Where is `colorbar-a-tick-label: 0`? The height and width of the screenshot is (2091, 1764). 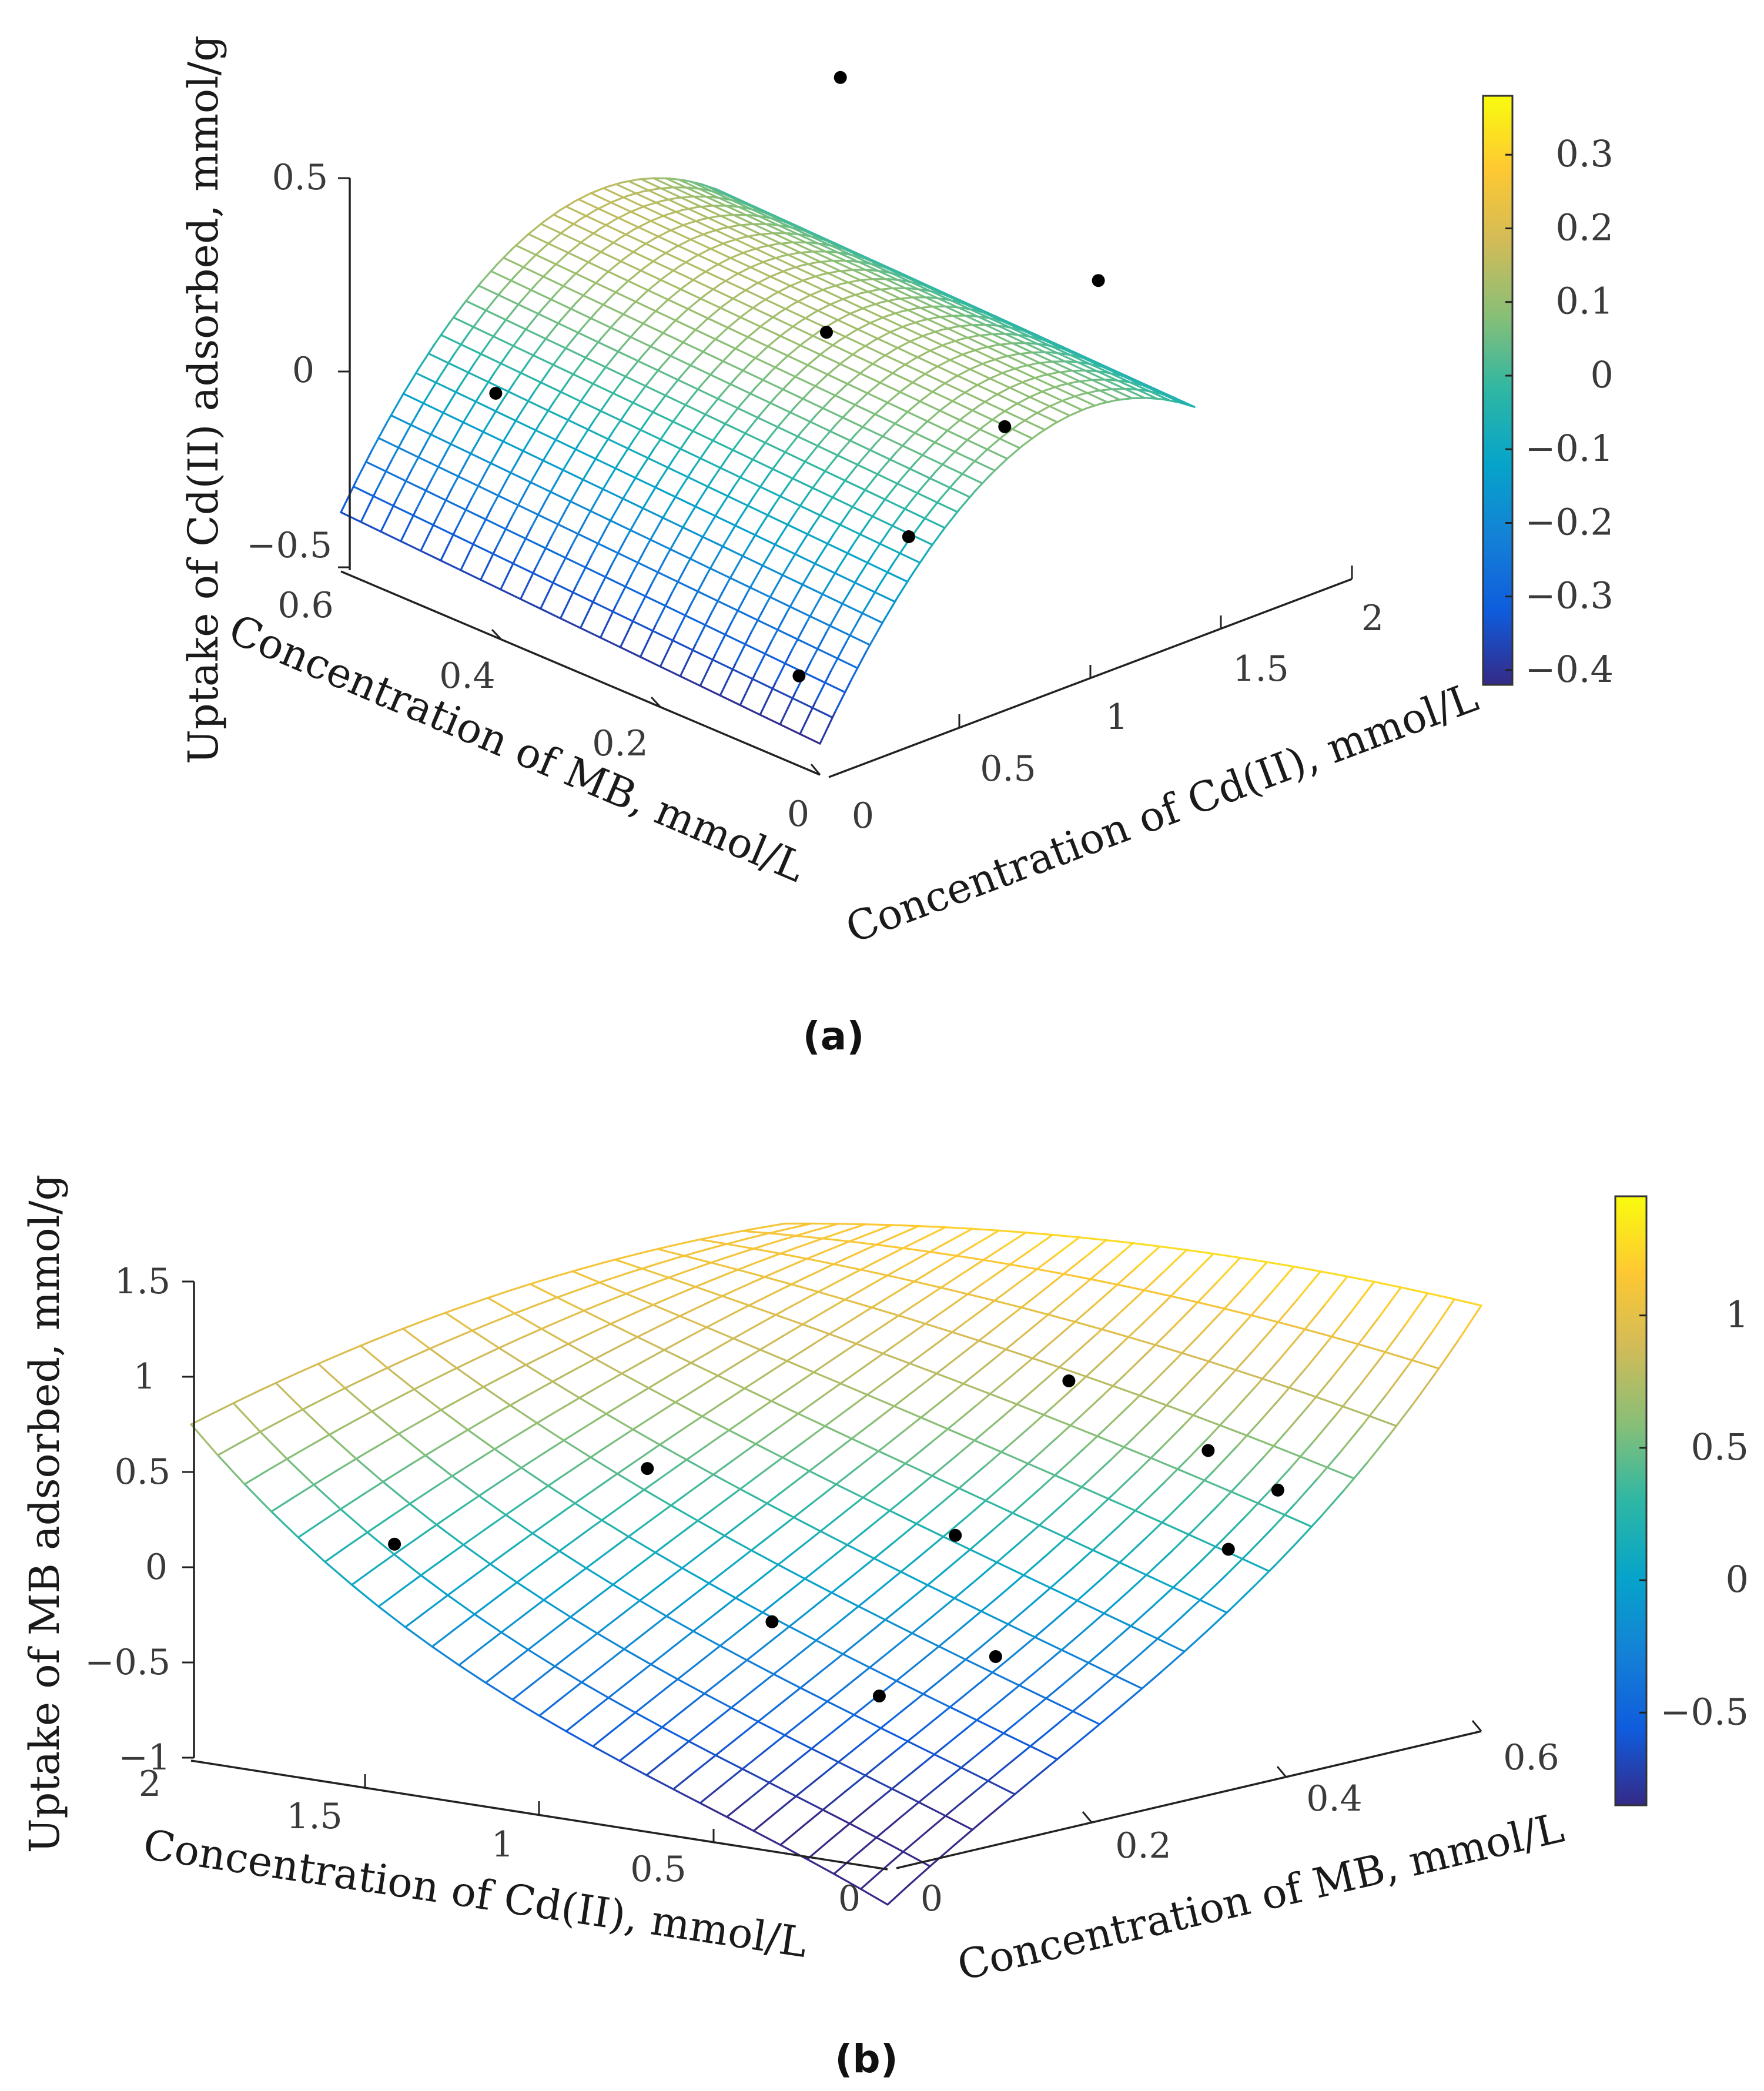 colorbar-a-tick-label: 0 is located at coordinates (1602, 374).